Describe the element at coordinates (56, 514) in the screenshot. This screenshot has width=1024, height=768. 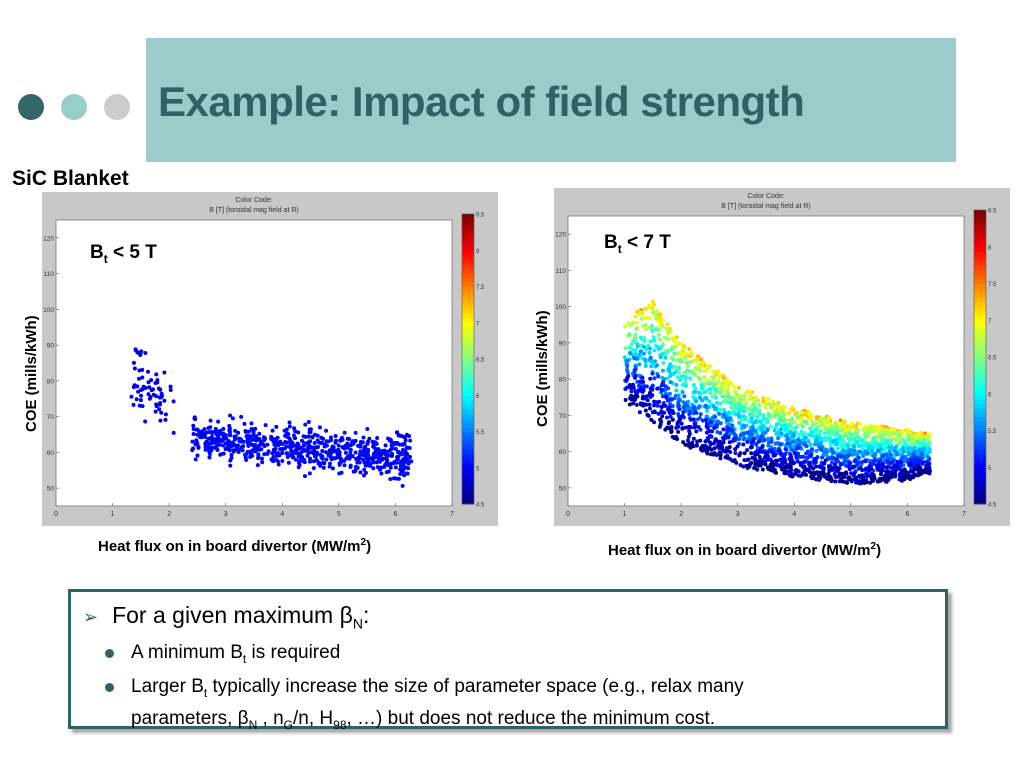
I see `x-tick-label: 0` at that location.